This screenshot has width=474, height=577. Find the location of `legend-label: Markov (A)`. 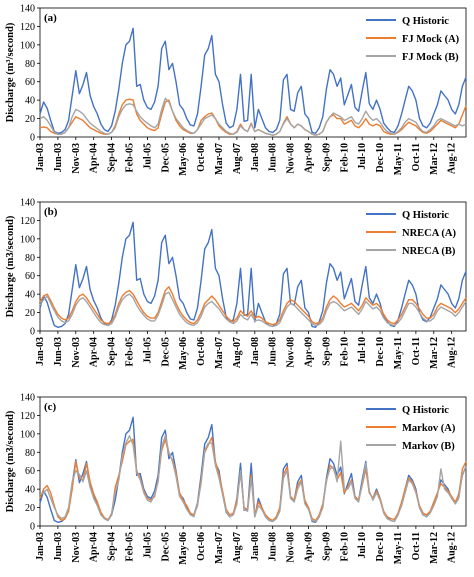

legend-label: Markov (A) is located at coordinates (429, 428).